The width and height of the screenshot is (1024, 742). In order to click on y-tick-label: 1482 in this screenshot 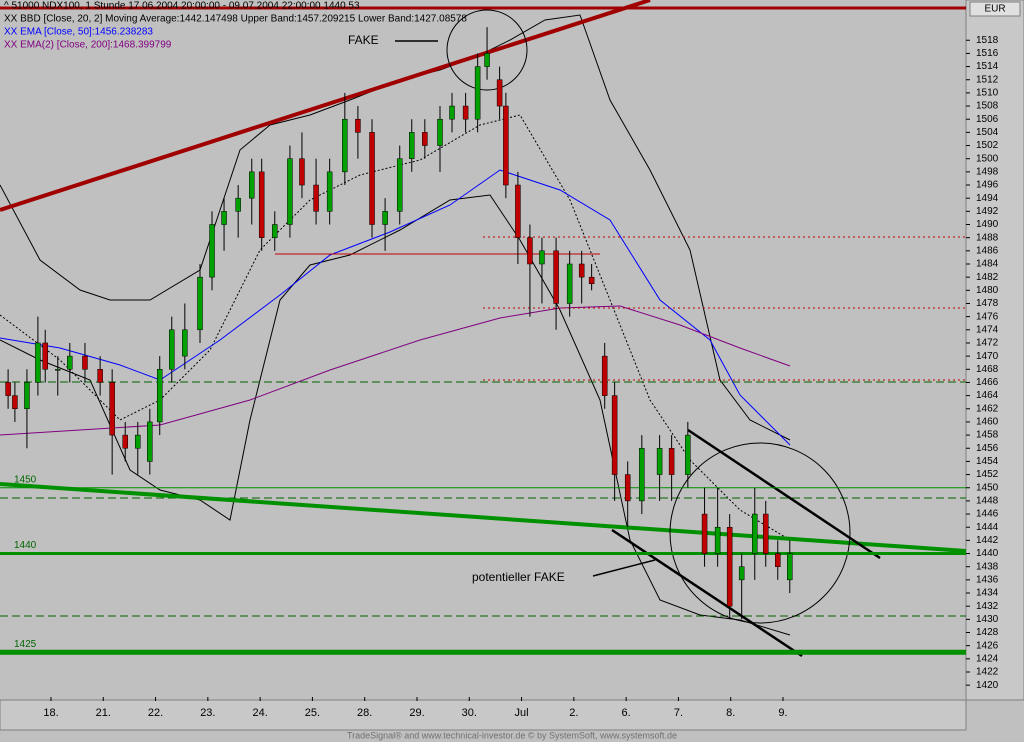, I will do `click(987, 277)`.